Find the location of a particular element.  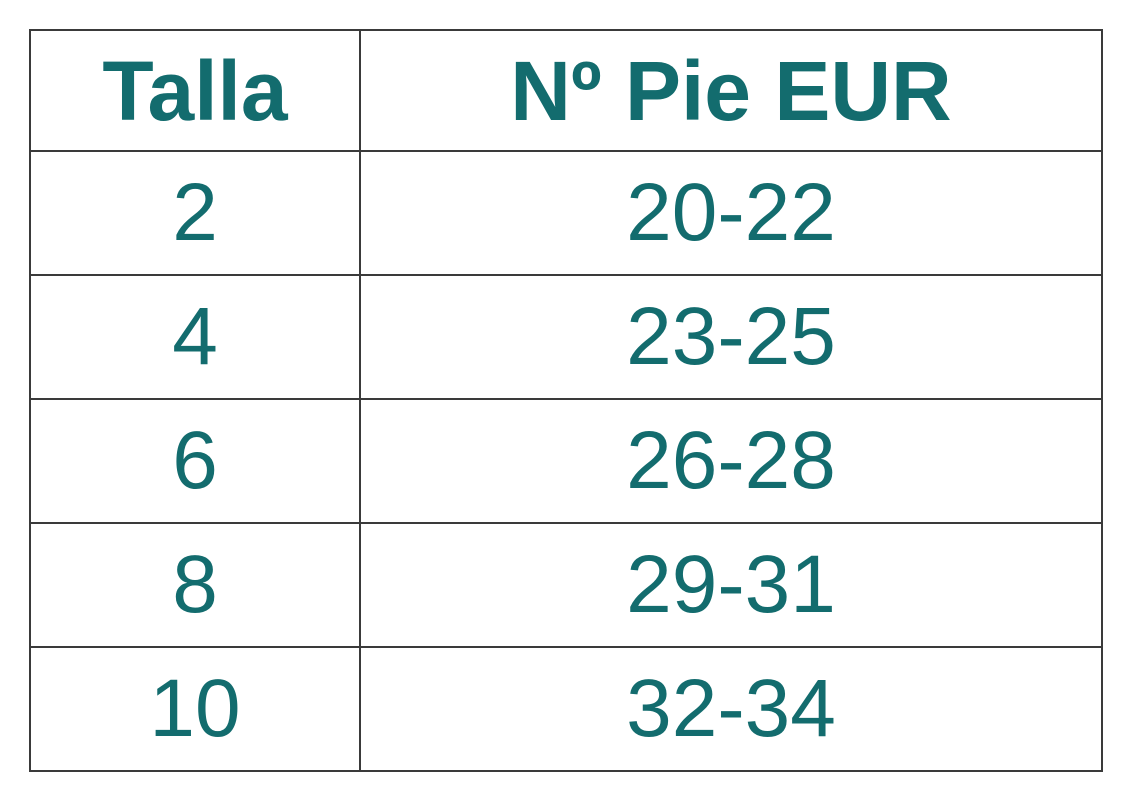

talla-cell: 4 is located at coordinates (195, 337).